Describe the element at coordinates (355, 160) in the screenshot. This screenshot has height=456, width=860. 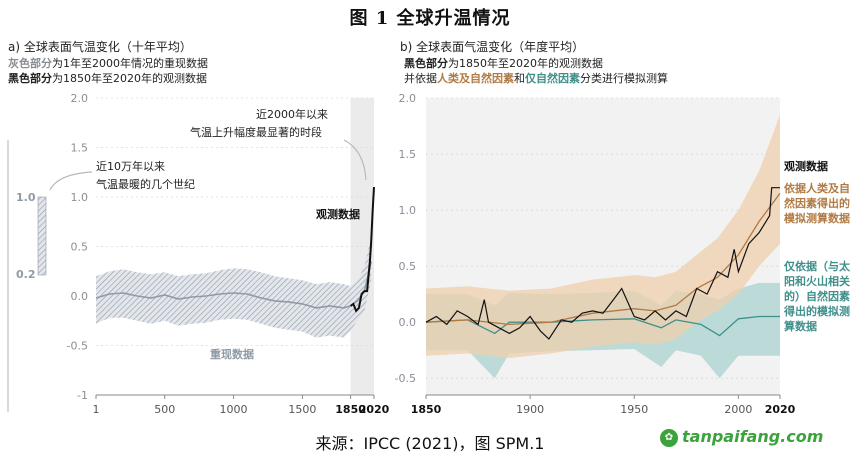
I see `annotation-recent-arrow` at that location.